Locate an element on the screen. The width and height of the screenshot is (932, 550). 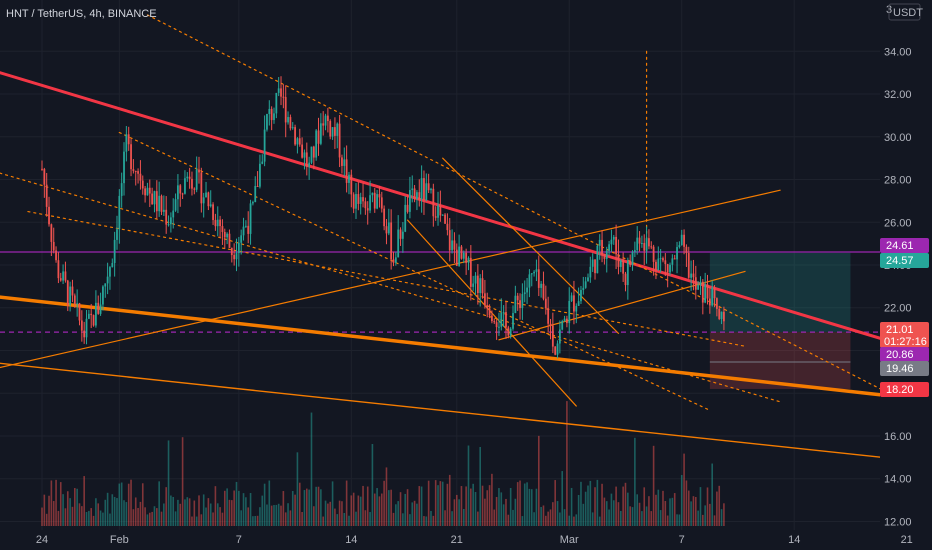
position-loss-zone is located at coordinates (780, 360).